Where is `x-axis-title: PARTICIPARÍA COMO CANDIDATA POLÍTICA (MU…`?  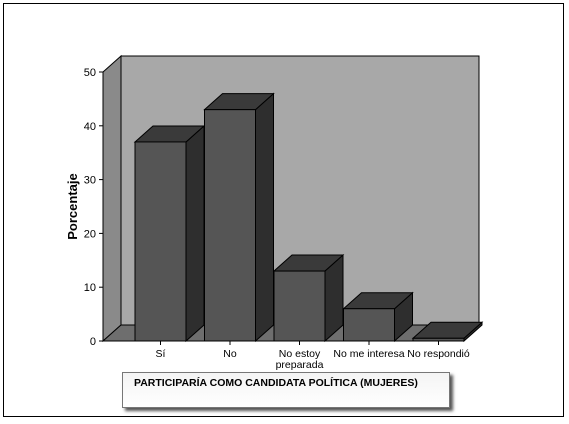 x-axis-title: PARTICIPARÍA COMO CANDIDATA POLÍTICA (MU… is located at coordinates (276, 383).